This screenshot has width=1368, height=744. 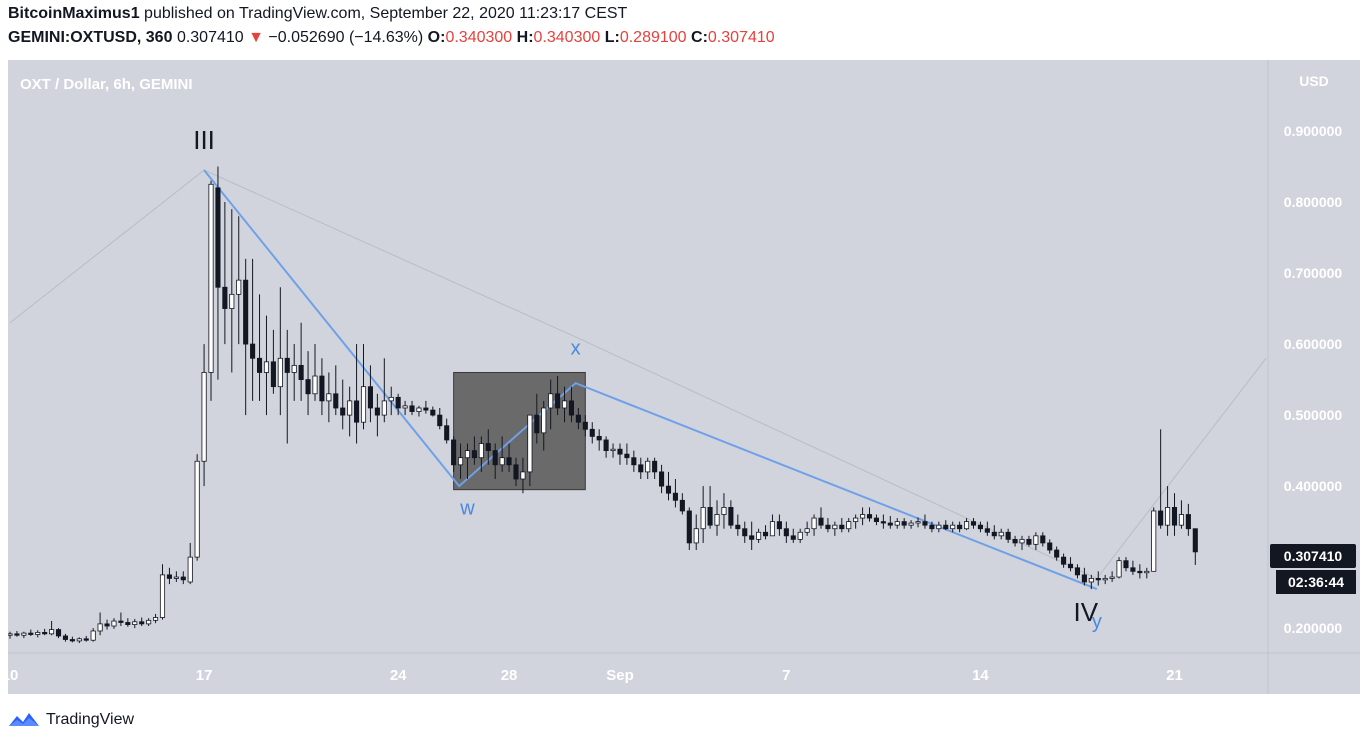 I want to click on x-tick-label: Sep, so click(x=620, y=675).